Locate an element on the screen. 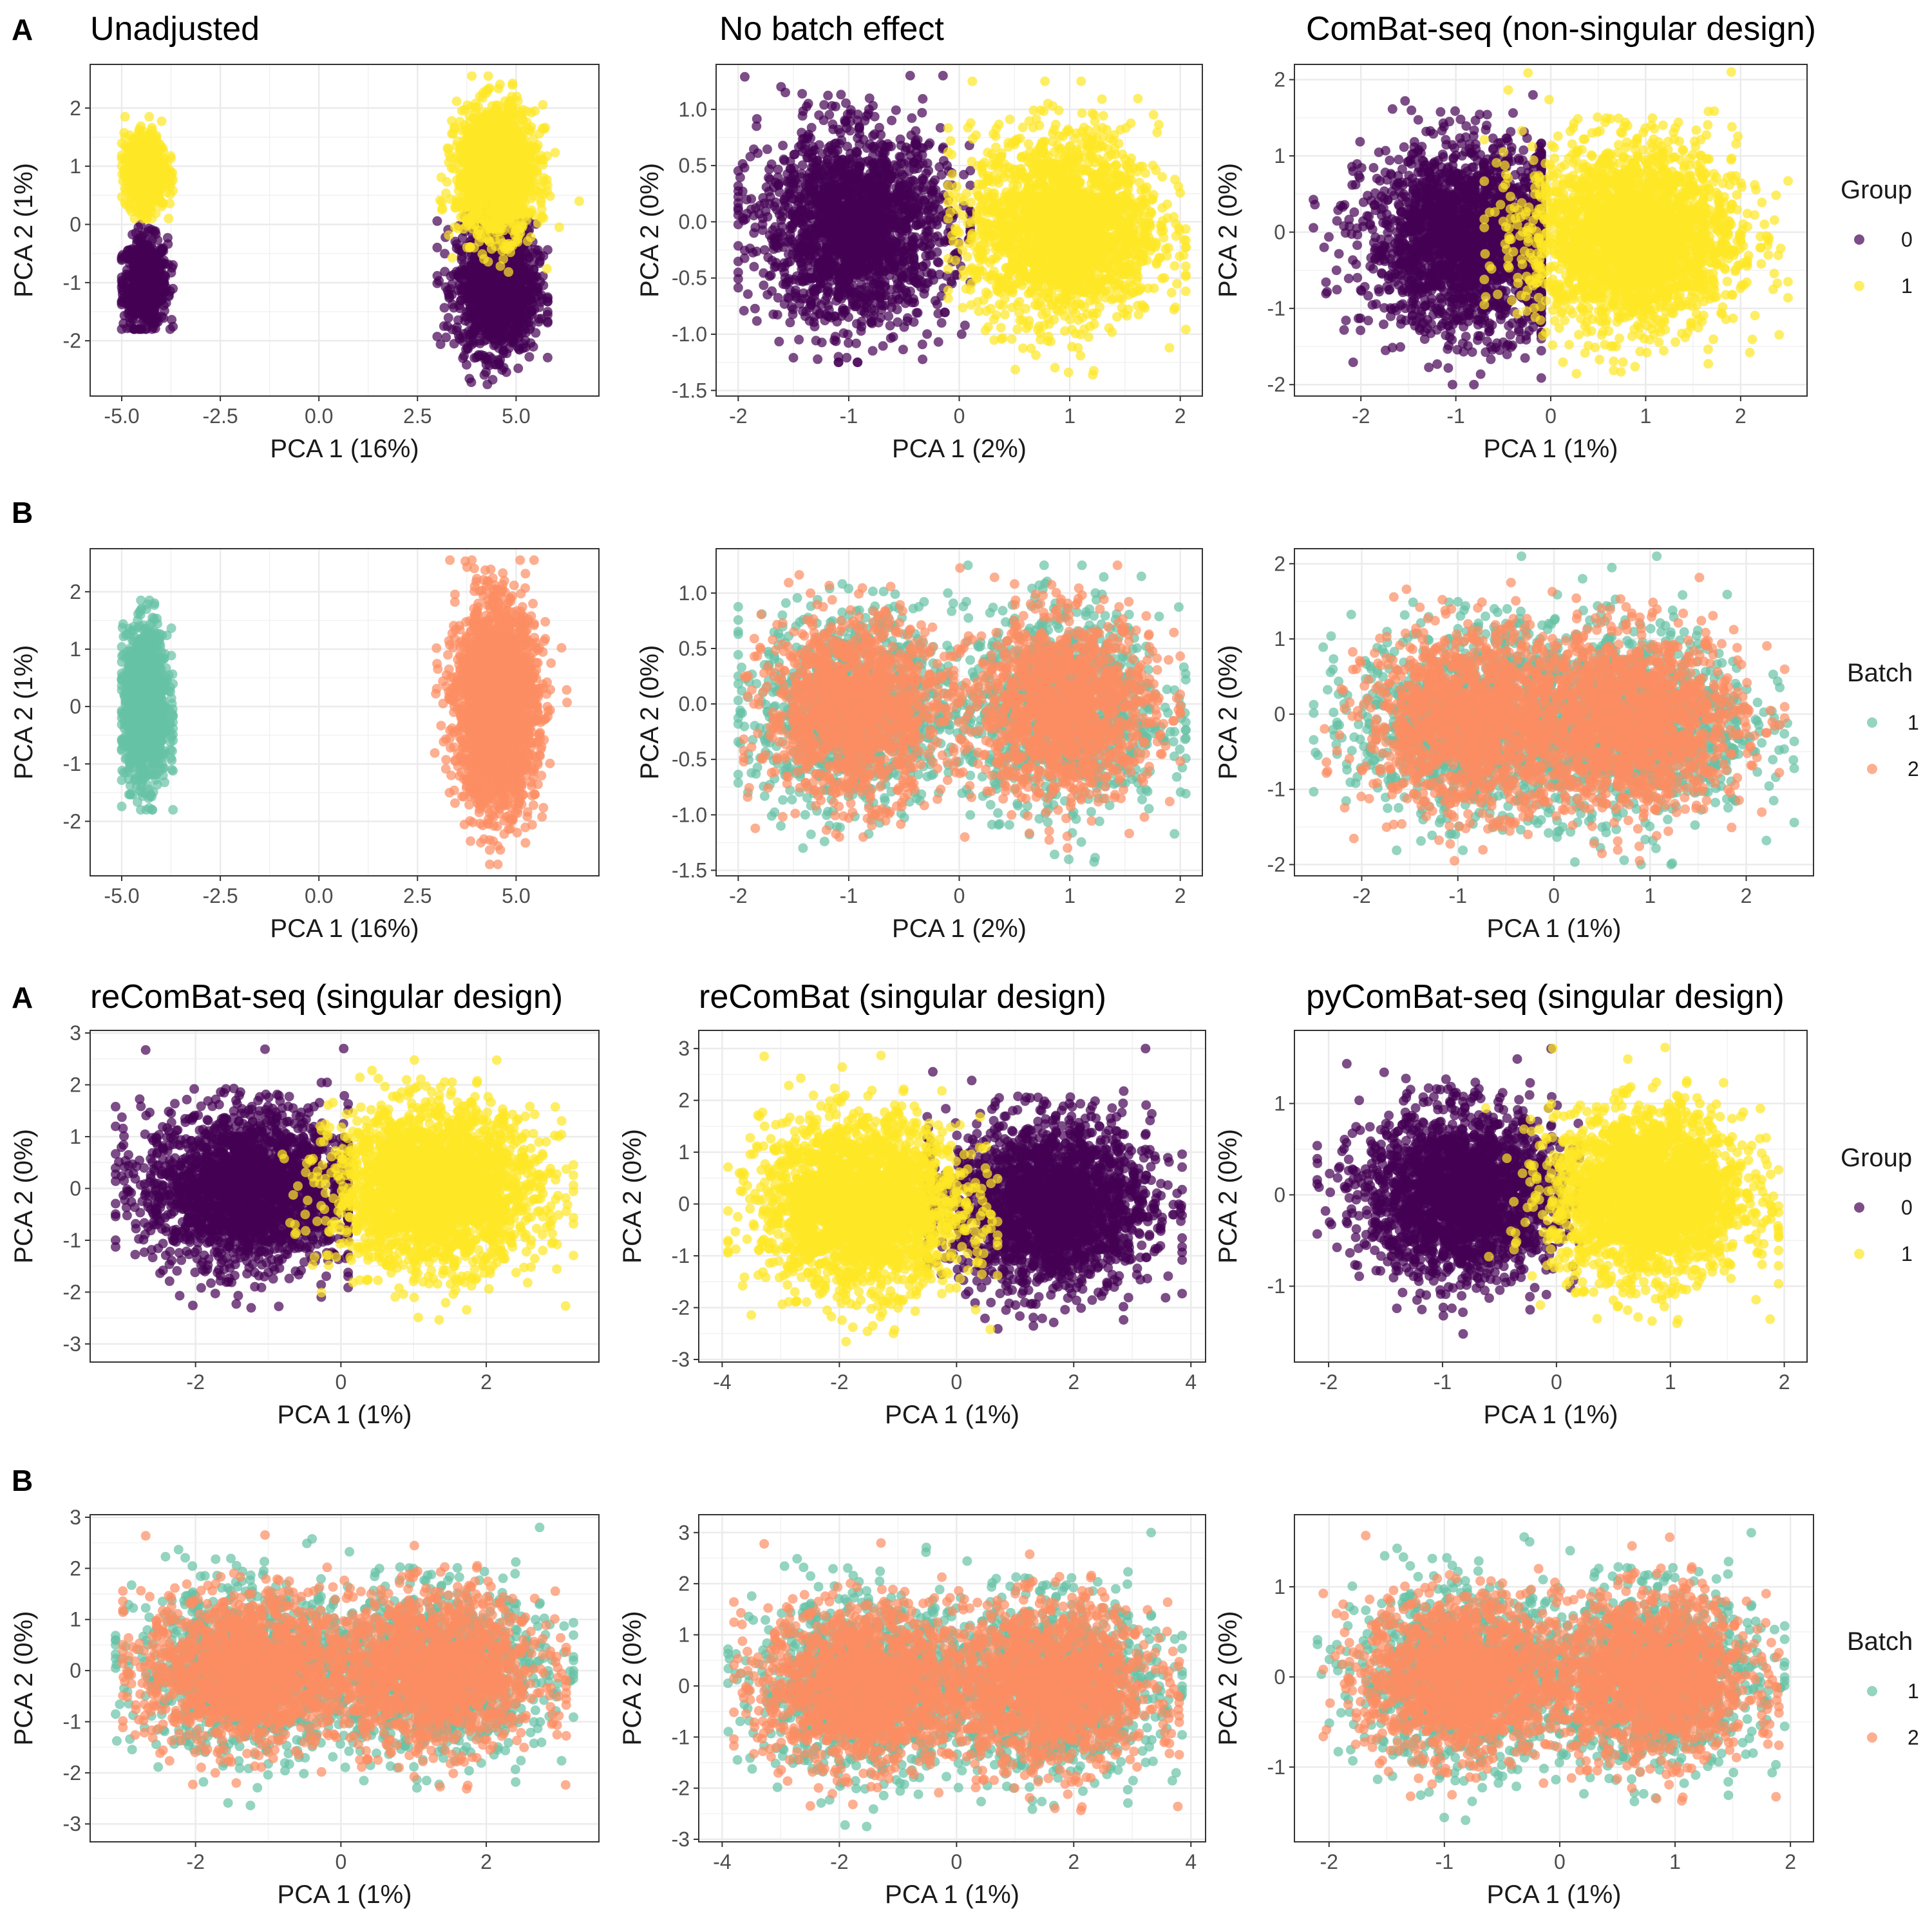 Image resolution: width=1932 pixels, height=1932 pixels. x-tick-label: -2.5 is located at coordinates (221, 416).